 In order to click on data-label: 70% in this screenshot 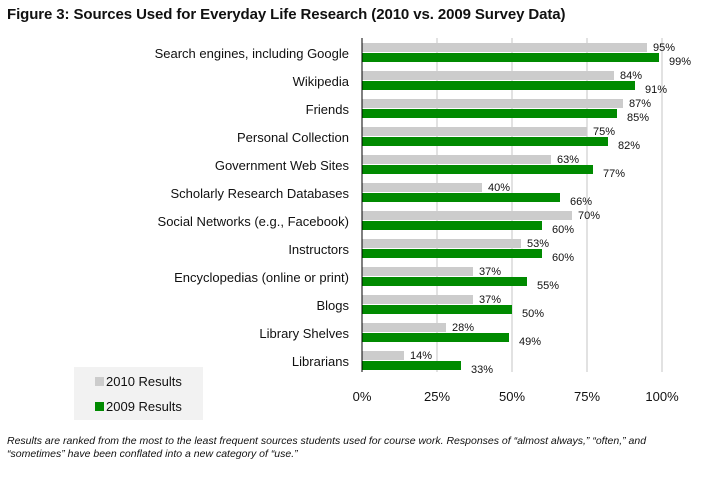, I will do `click(589, 216)`.